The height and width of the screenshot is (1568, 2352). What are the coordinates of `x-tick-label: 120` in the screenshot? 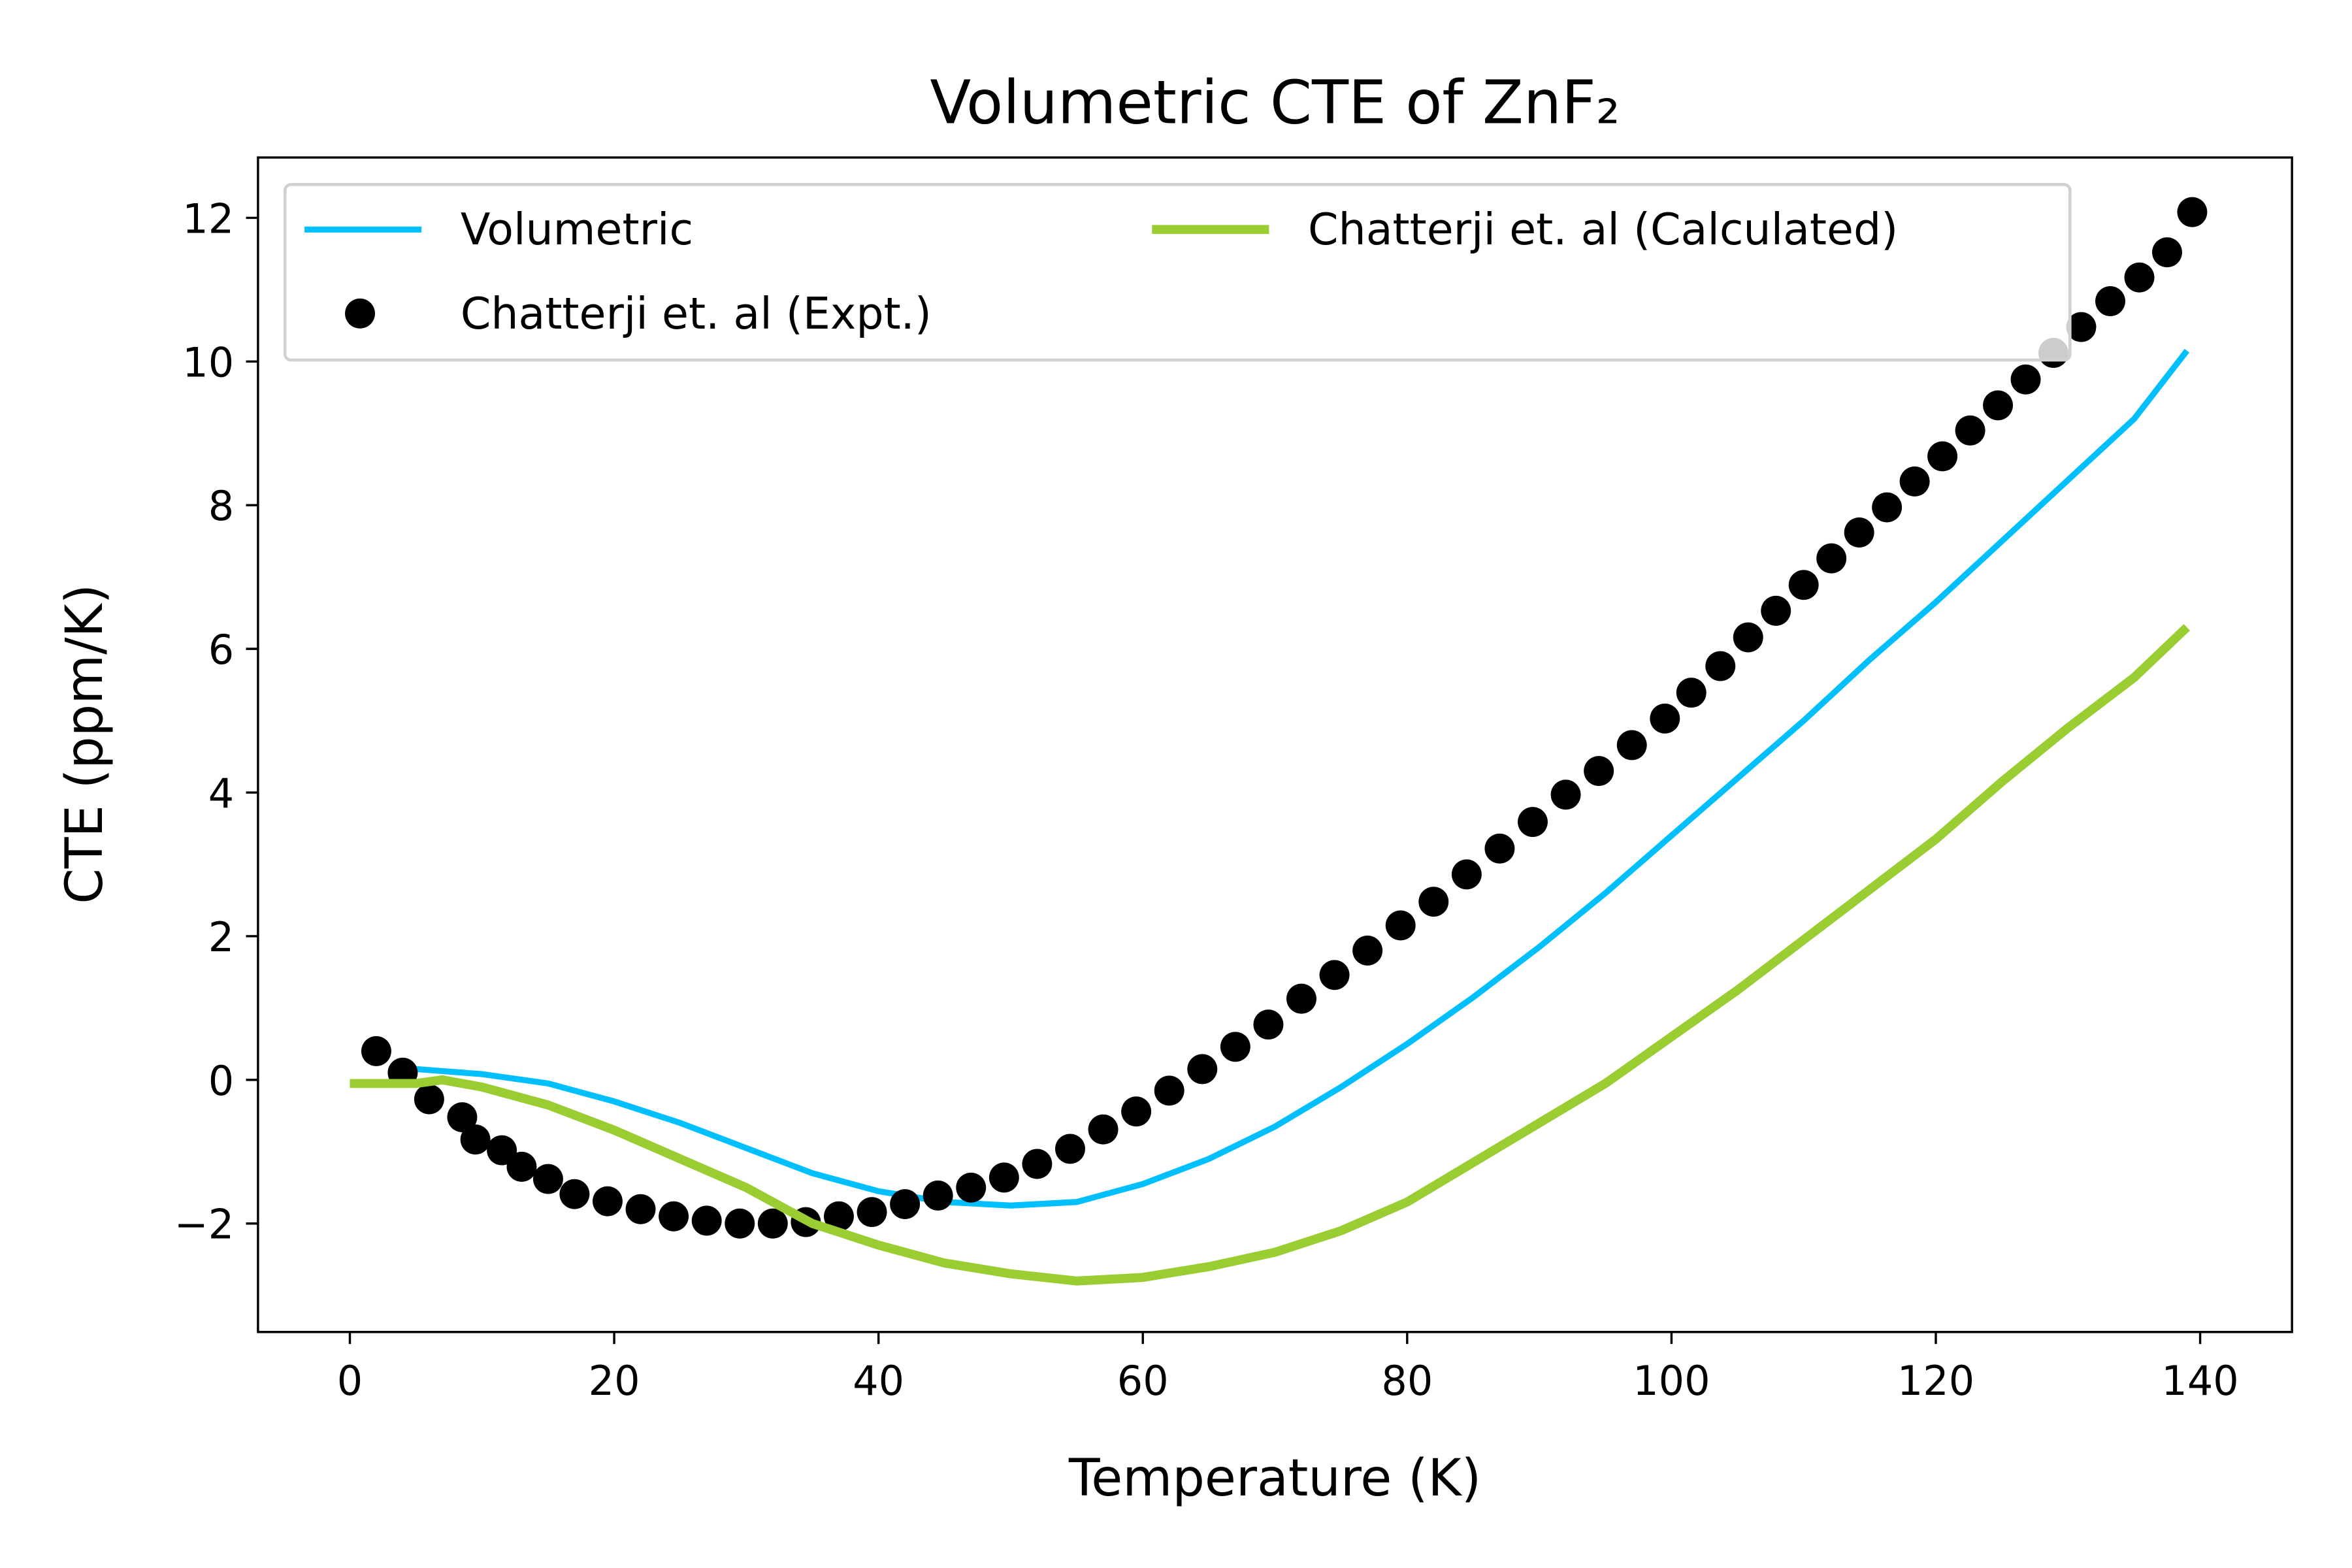 It's located at (1935, 1381).